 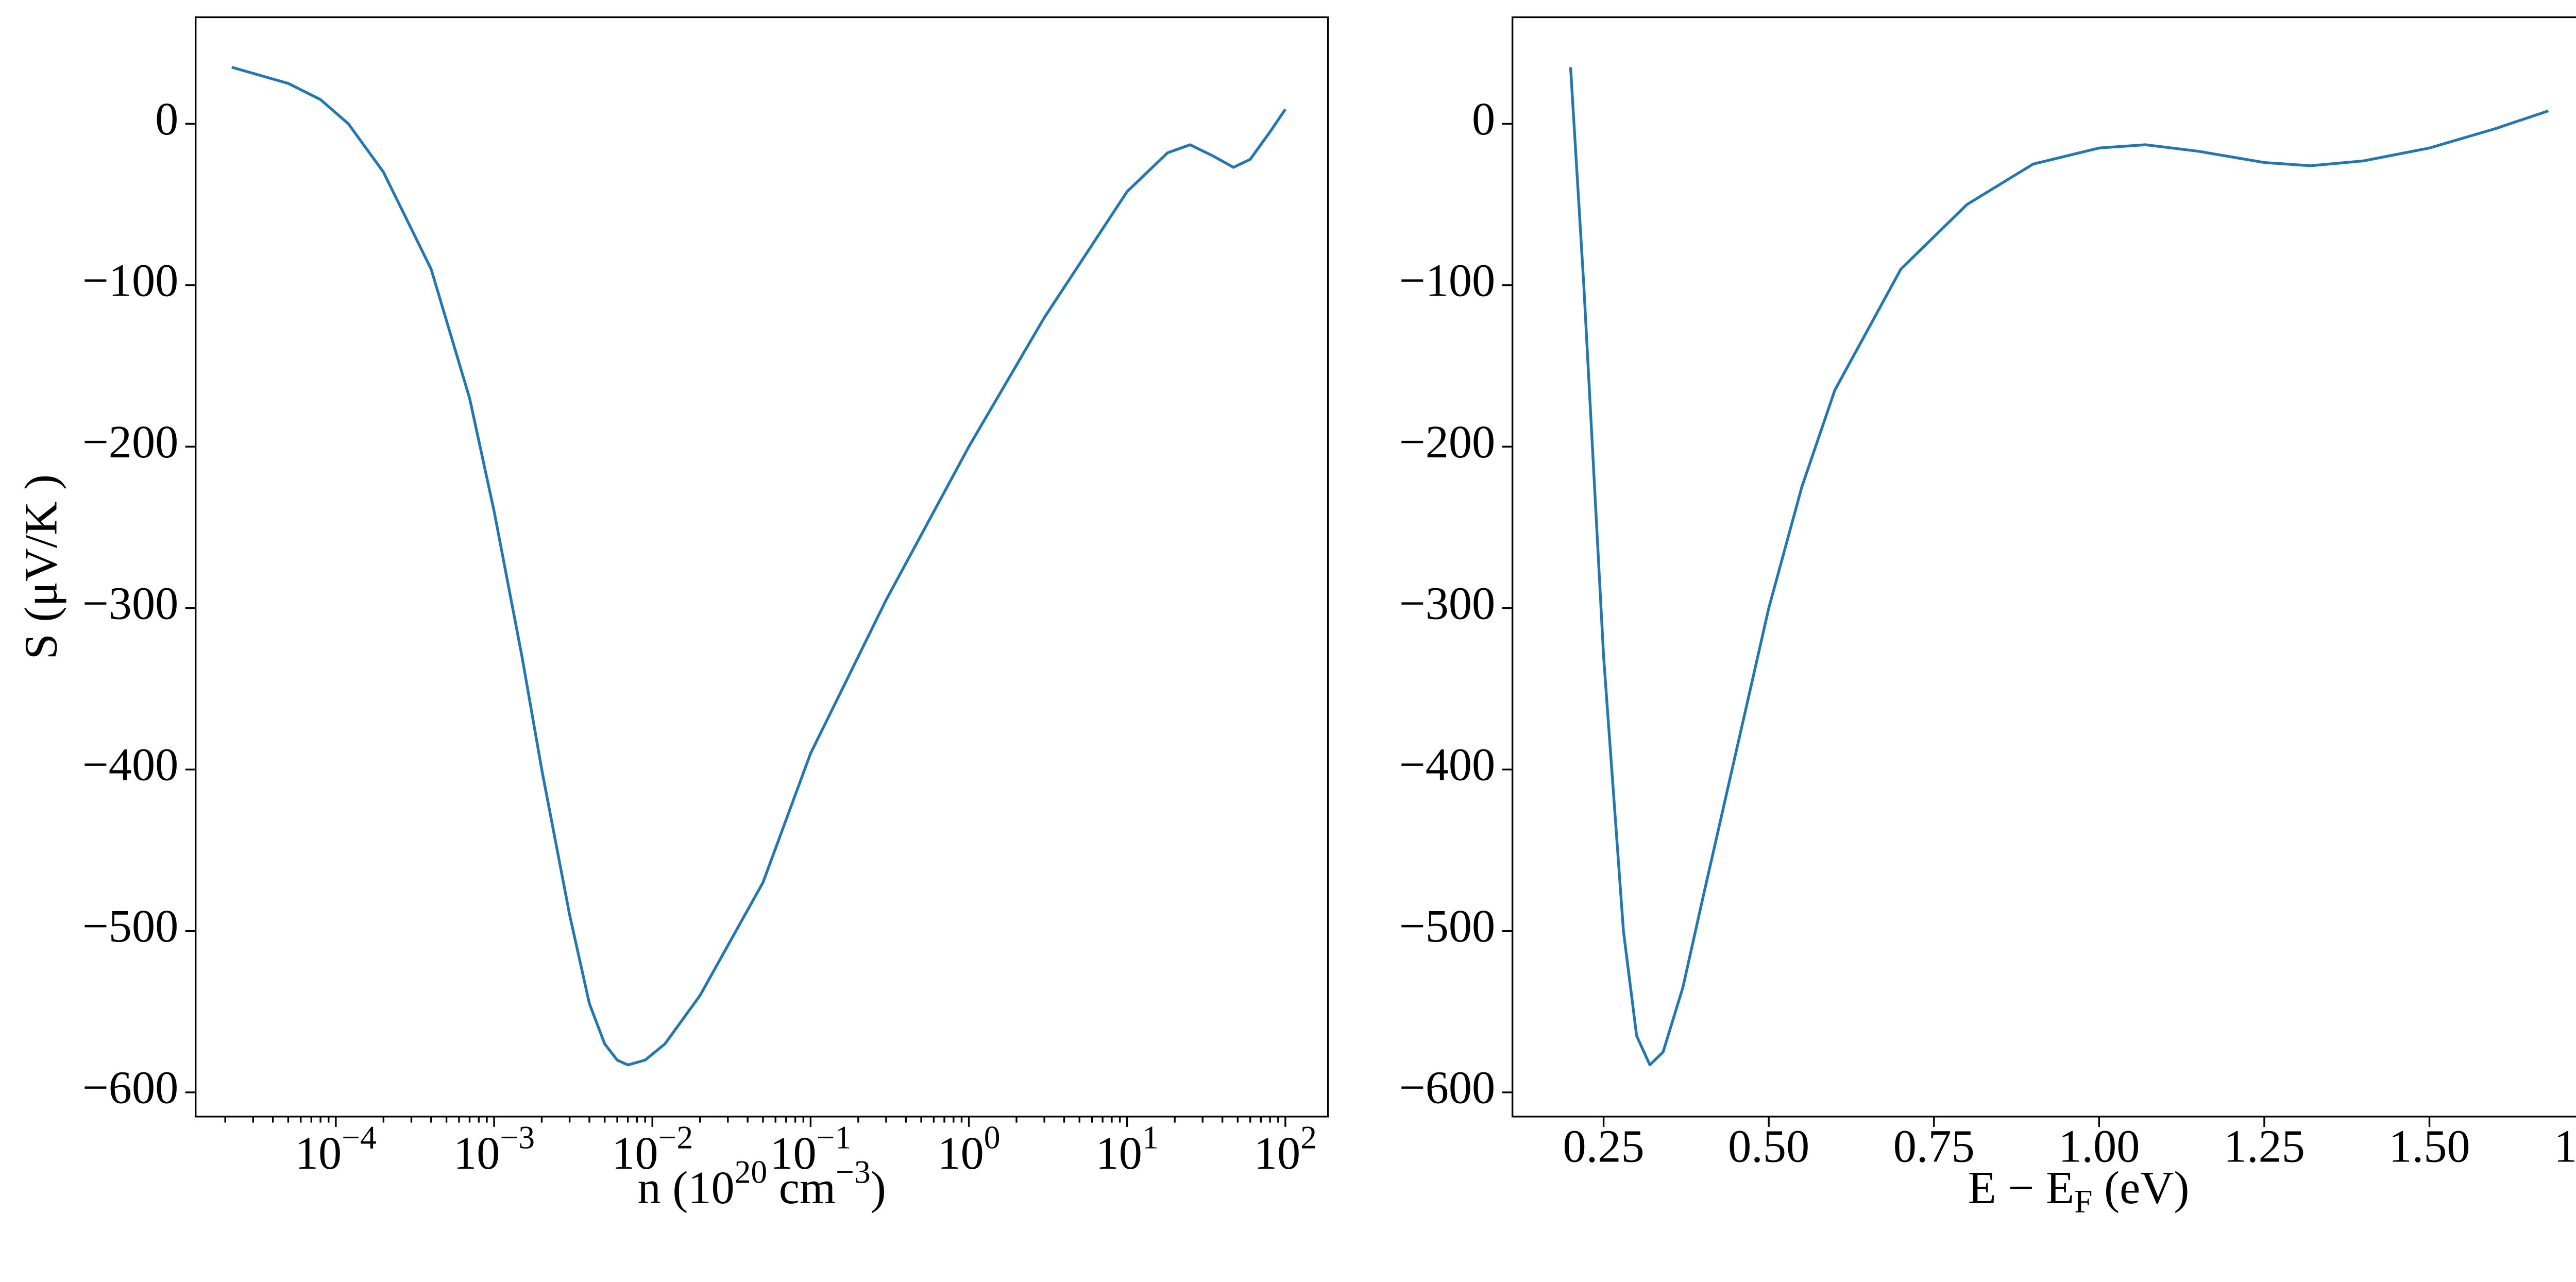 I want to click on tick-exponent: −4, so click(x=359, y=1137).